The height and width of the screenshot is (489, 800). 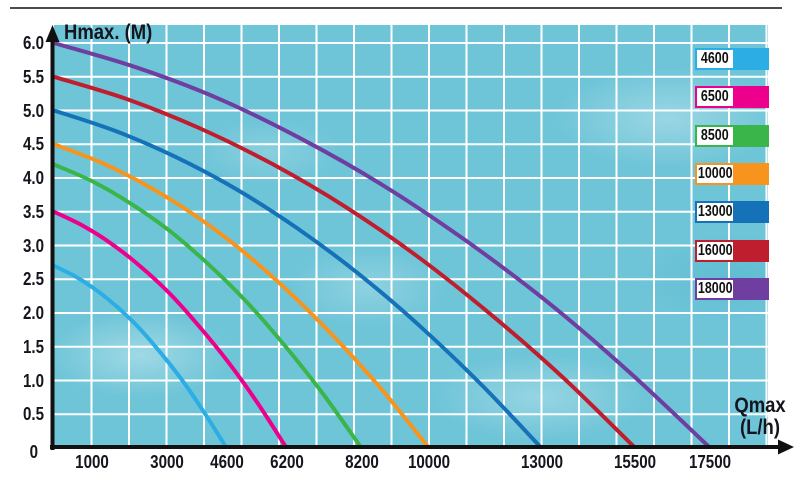 What do you see at coordinates (635, 462) in the screenshot?
I see `x-tick-label-15500: 15500` at bounding box center [635, 462].